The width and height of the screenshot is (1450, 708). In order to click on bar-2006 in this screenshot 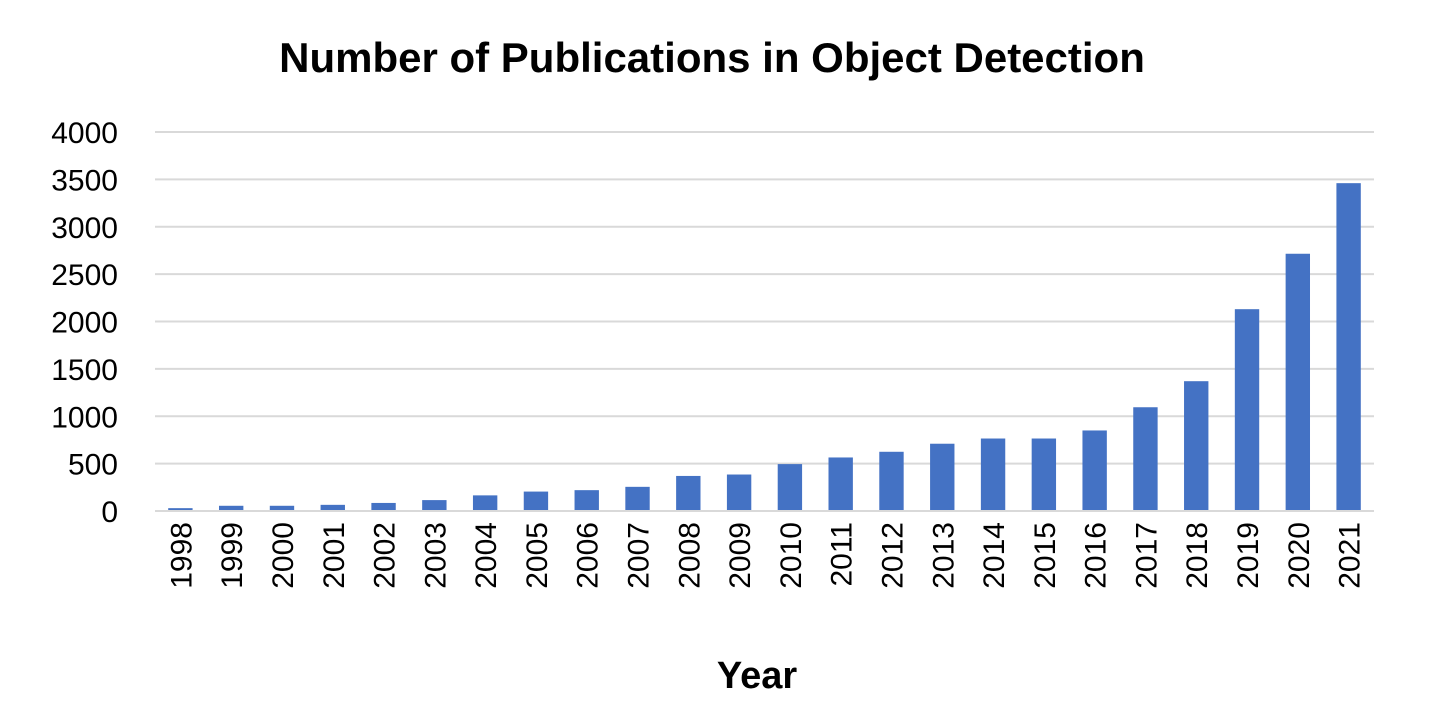, I will do `click(586, 500)`.